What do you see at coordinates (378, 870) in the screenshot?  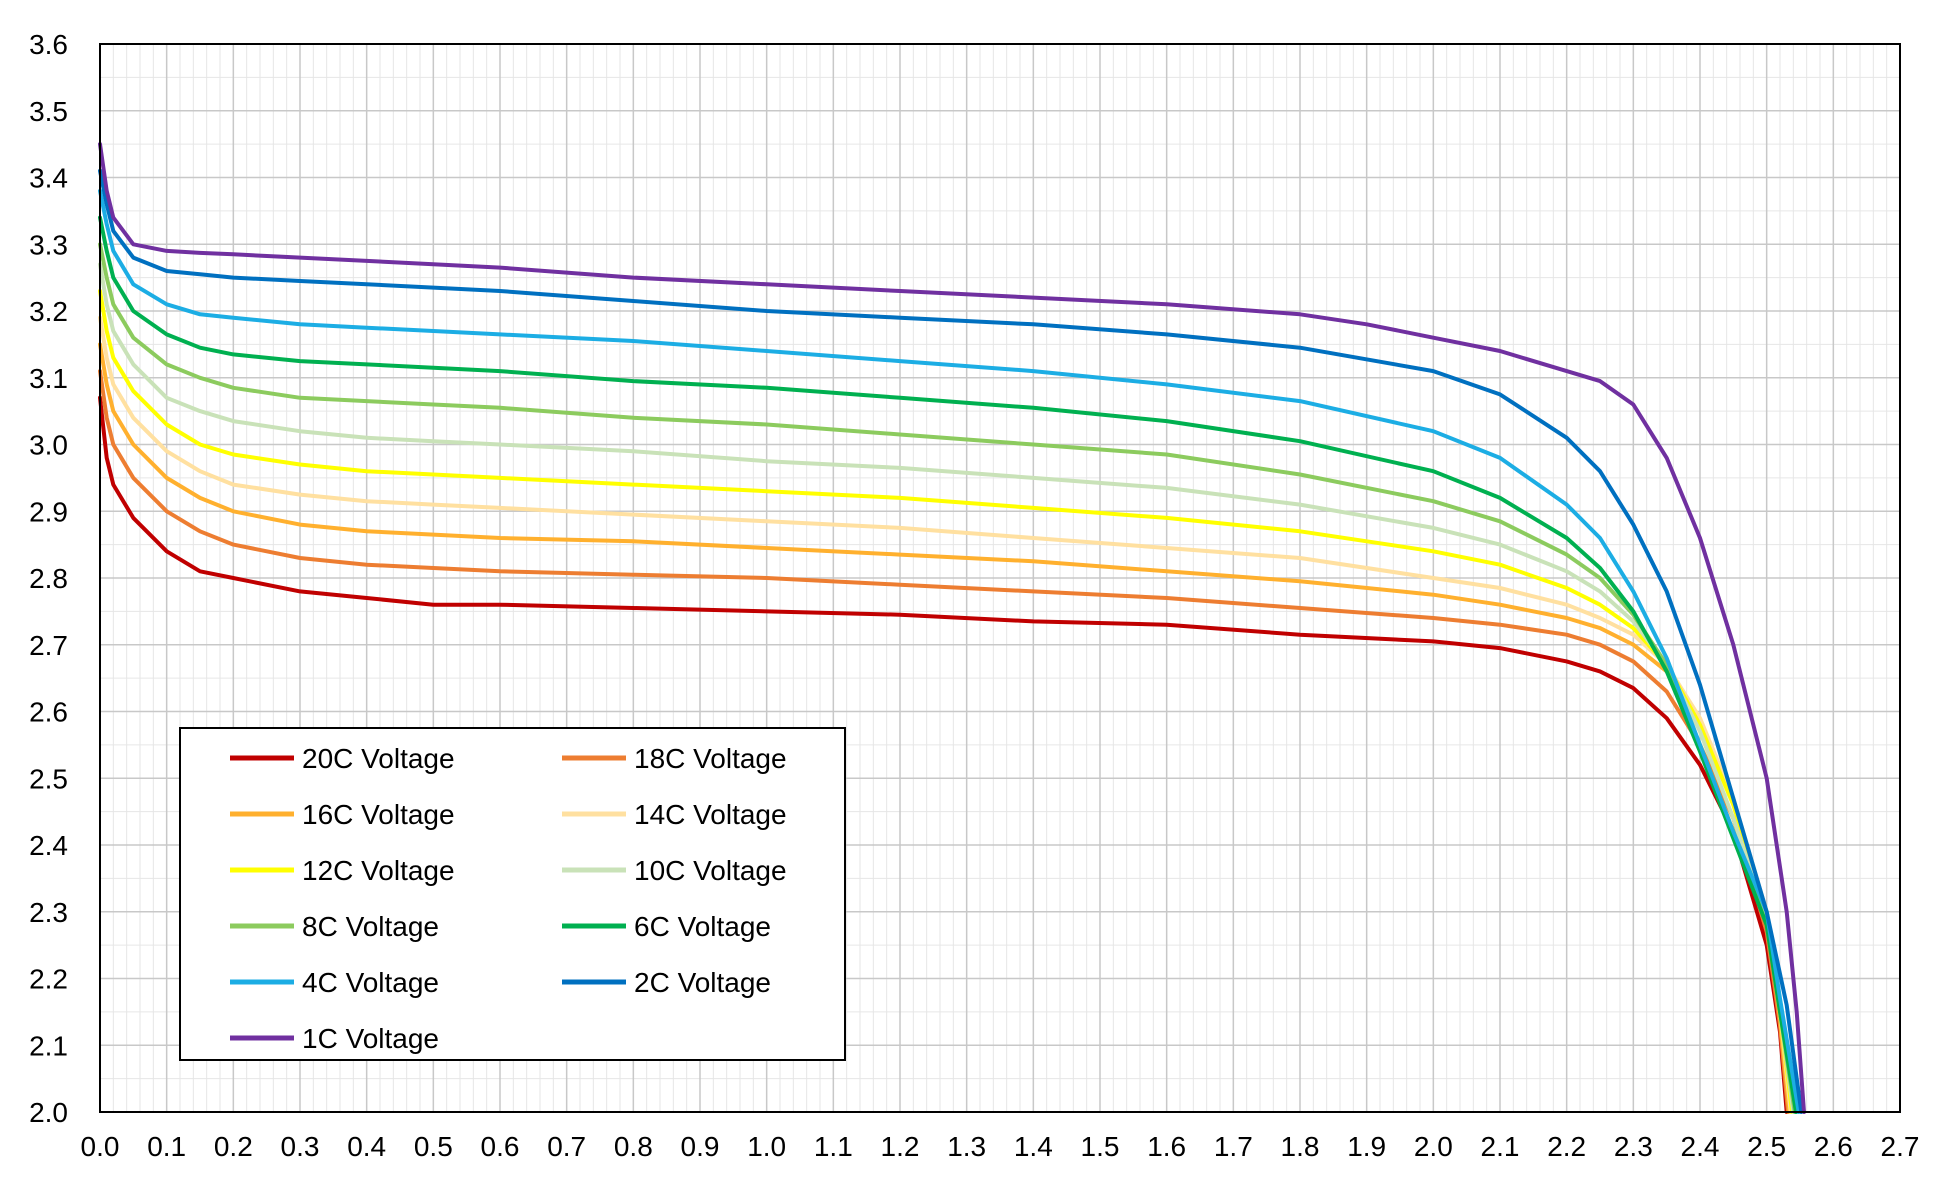 I see `legend-label: 12C Voltage` at bounding box center [378, 870].